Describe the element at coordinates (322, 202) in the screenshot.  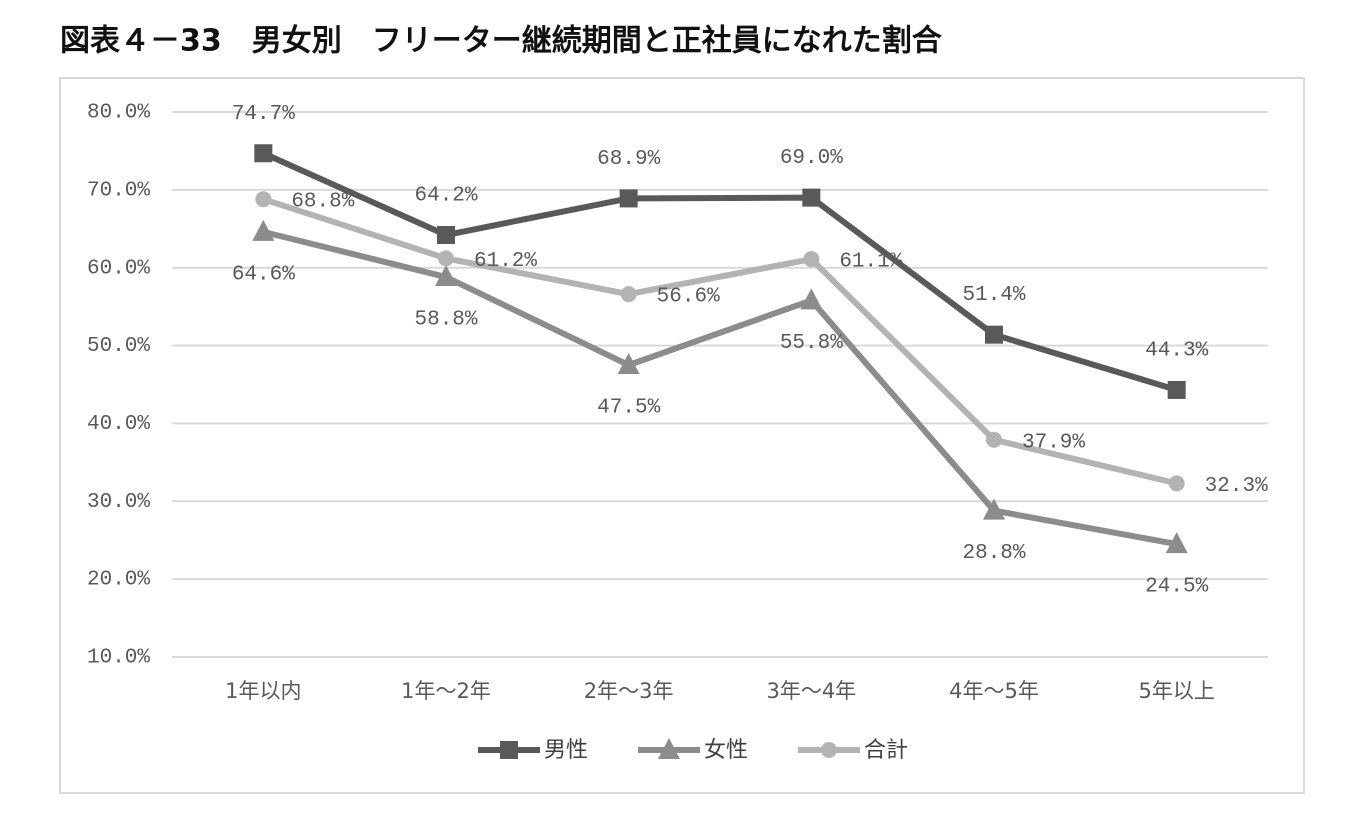
I see `data-label: 68.8%` at that location.